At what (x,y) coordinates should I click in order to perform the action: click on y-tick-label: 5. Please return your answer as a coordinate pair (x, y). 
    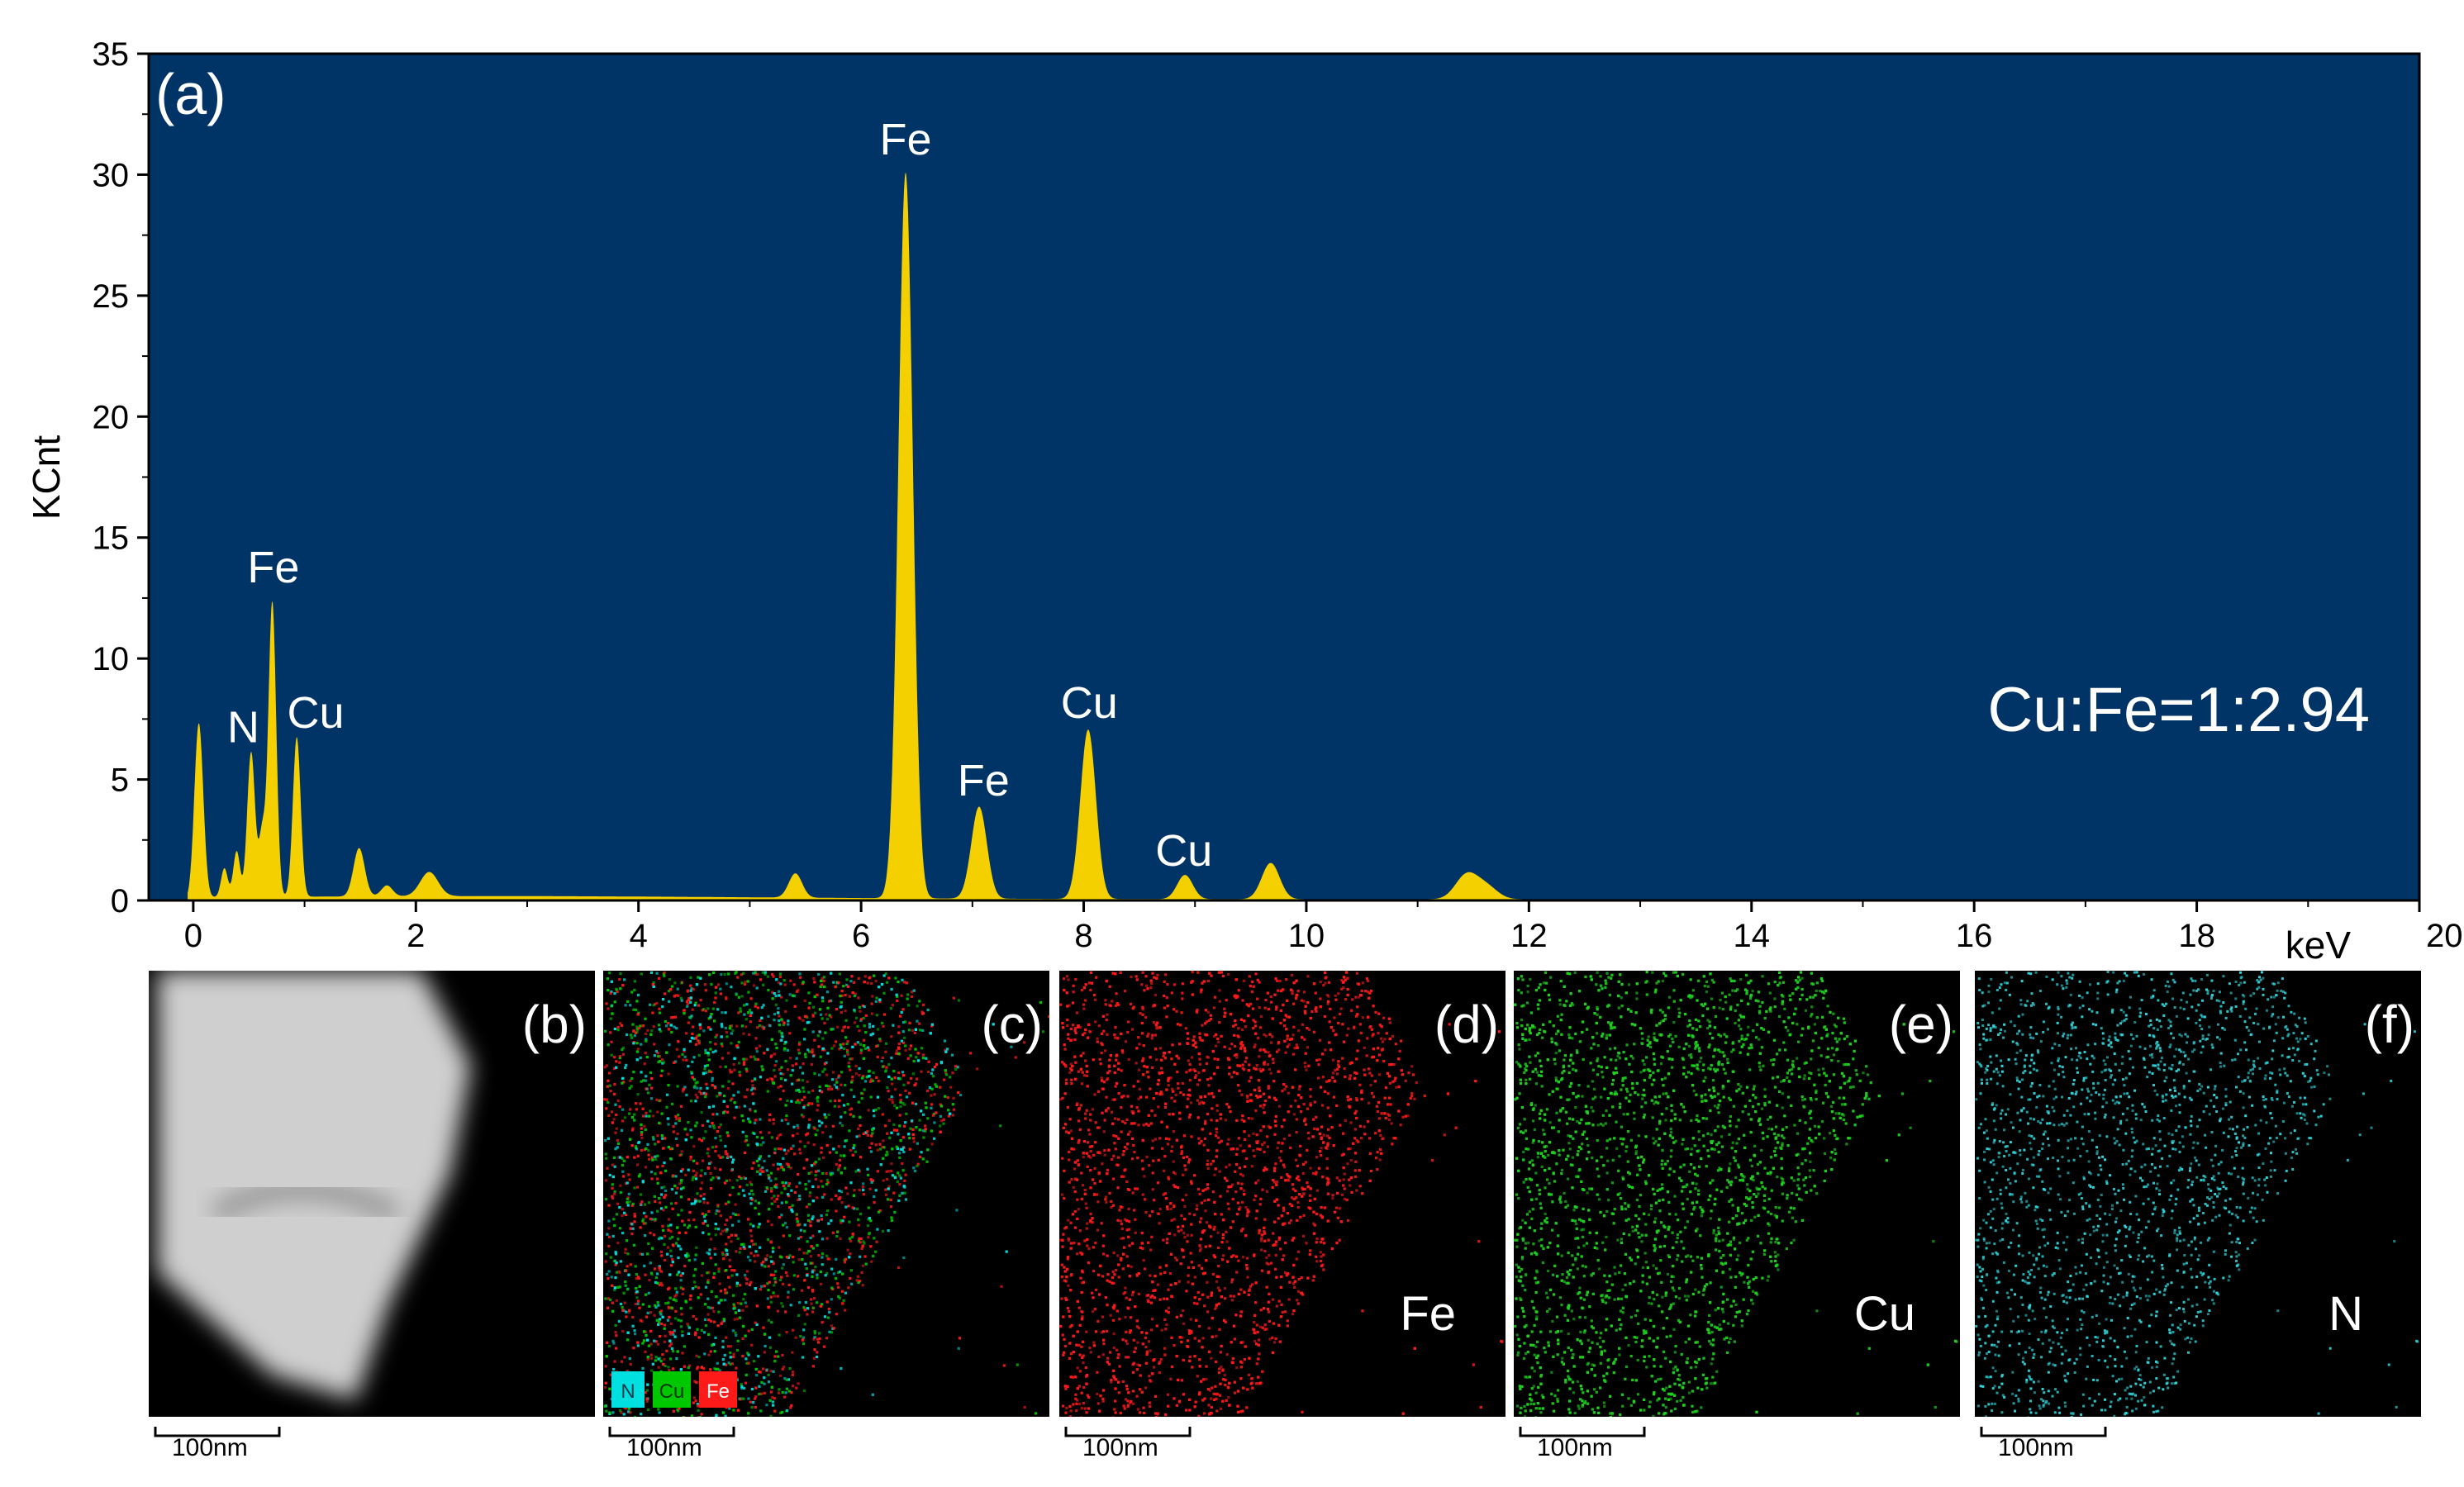
    Looking at the image, I should click on (120, 781).